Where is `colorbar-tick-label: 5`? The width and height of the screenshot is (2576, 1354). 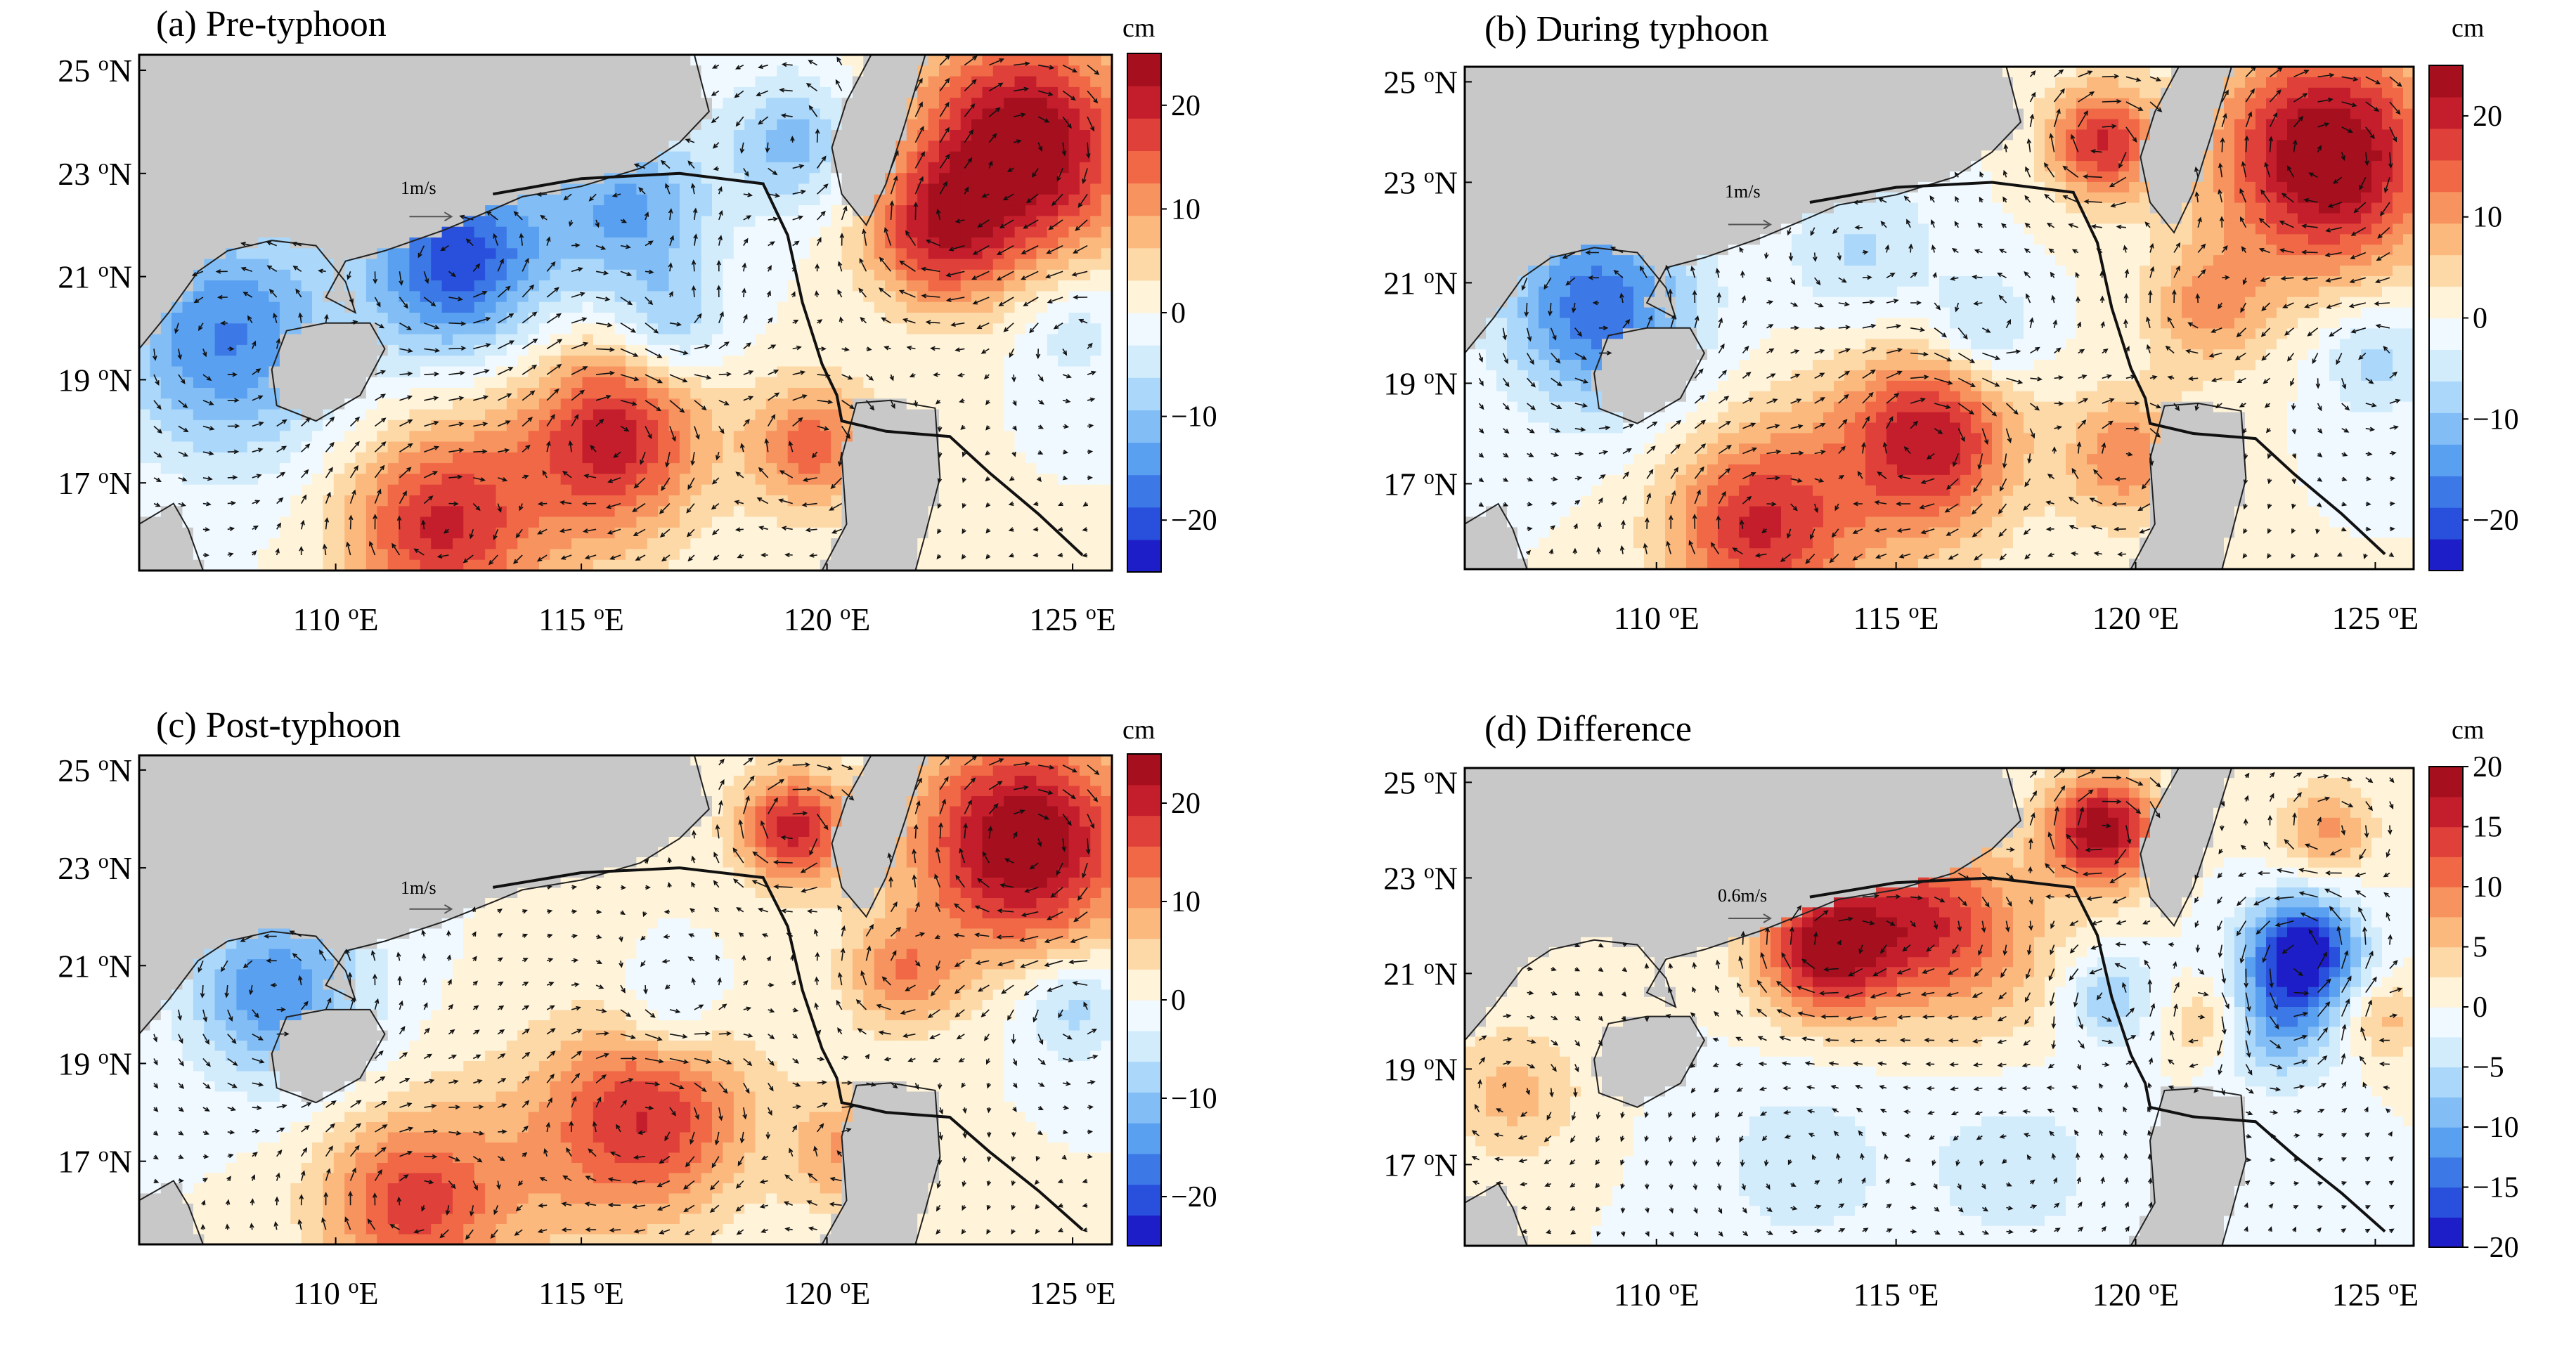 colorbar-tick-label: 5 is located at coordinates (2480, 948).